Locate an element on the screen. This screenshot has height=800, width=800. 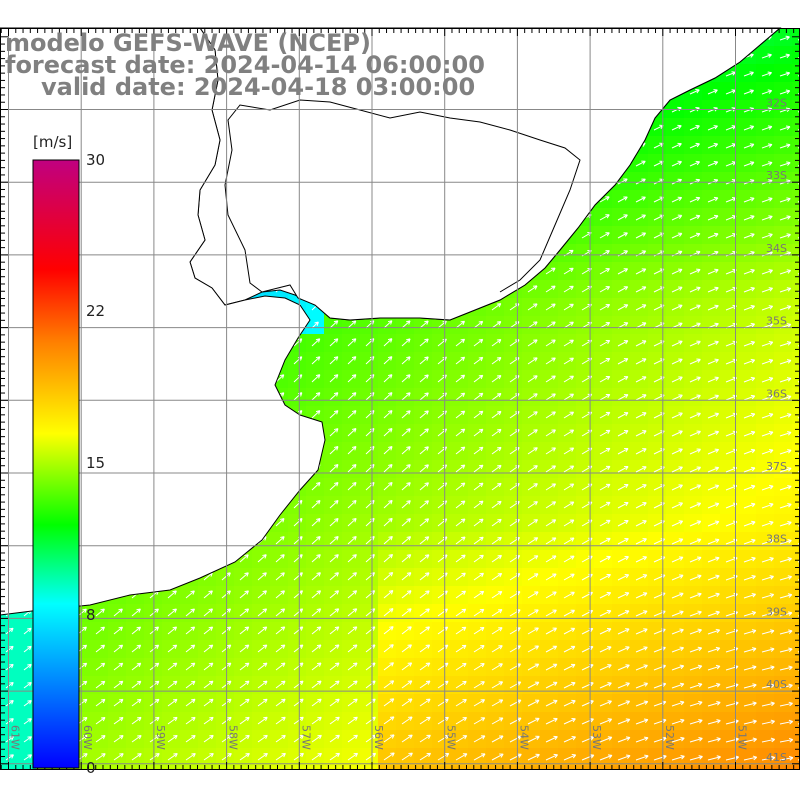
colorbar-tick: 8 is located at coordinates (91, 615).